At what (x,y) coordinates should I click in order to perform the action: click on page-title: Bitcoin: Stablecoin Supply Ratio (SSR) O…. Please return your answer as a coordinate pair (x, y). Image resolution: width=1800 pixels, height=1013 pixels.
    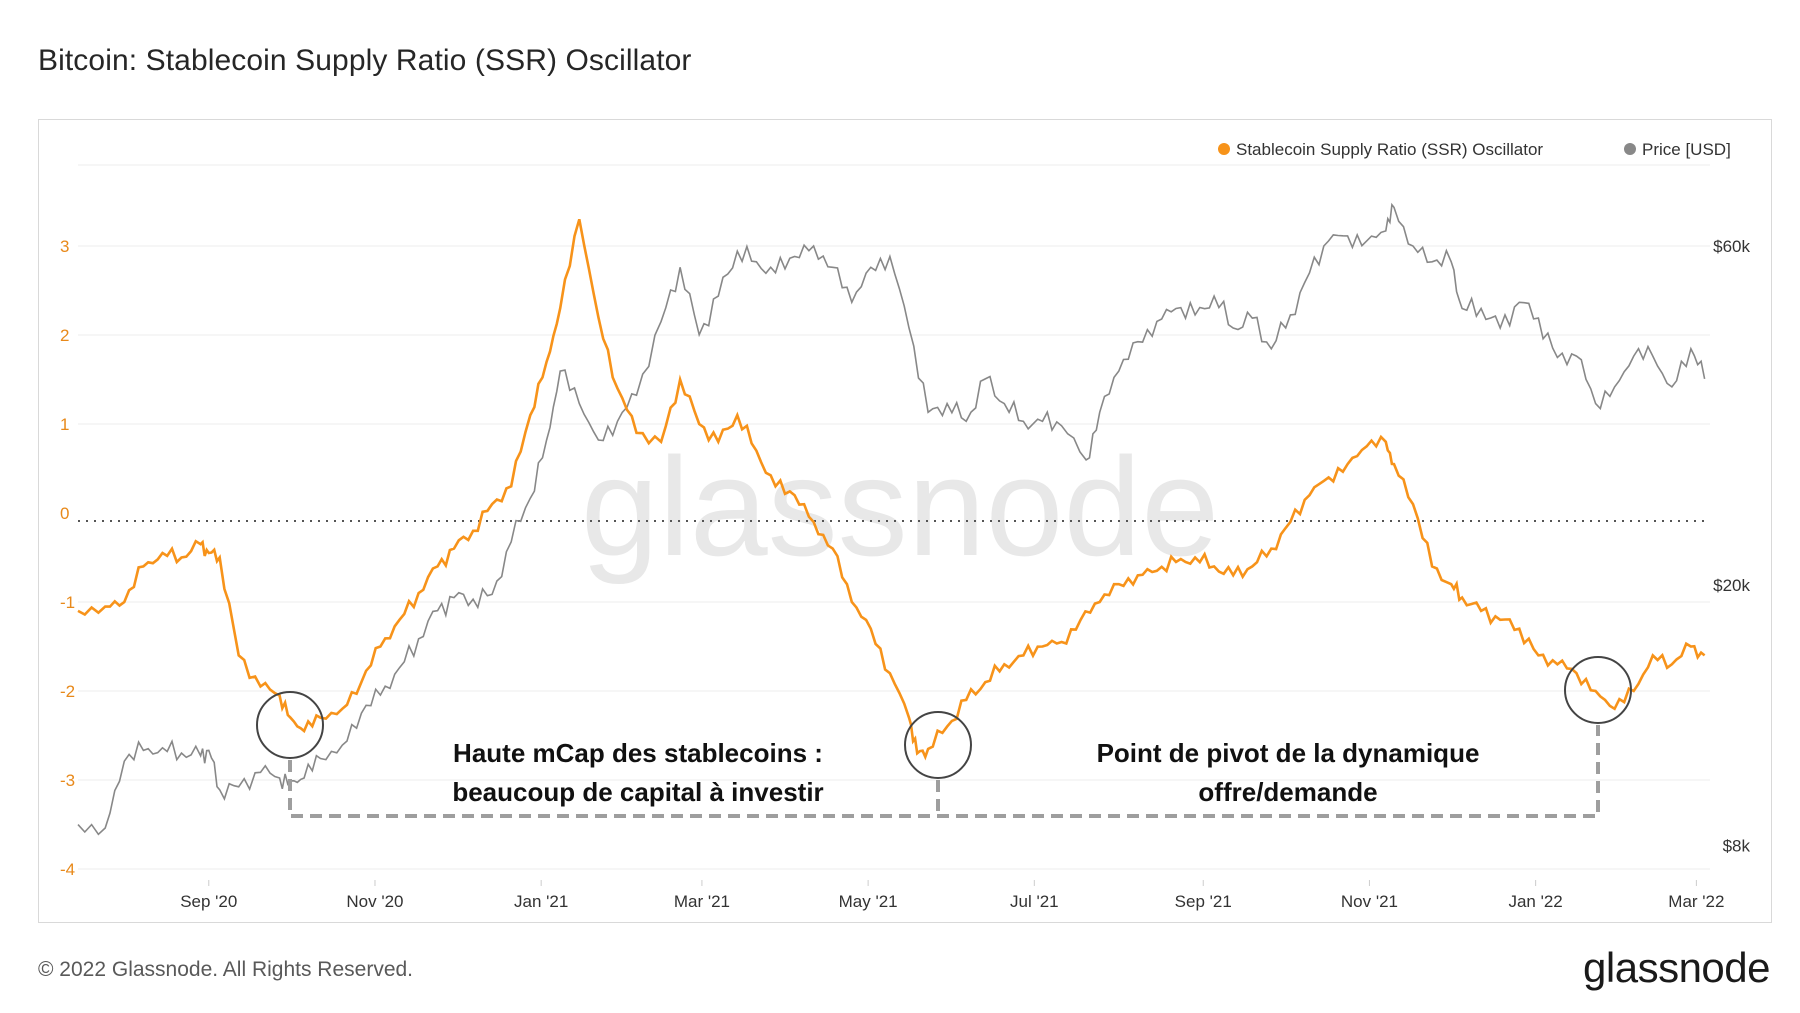
    Looking at the image, I should click on (365, 60).